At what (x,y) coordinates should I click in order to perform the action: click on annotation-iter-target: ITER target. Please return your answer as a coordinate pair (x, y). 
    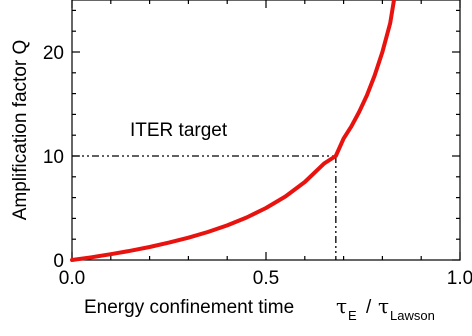
    Looking at the image, I should click on (179, 130).